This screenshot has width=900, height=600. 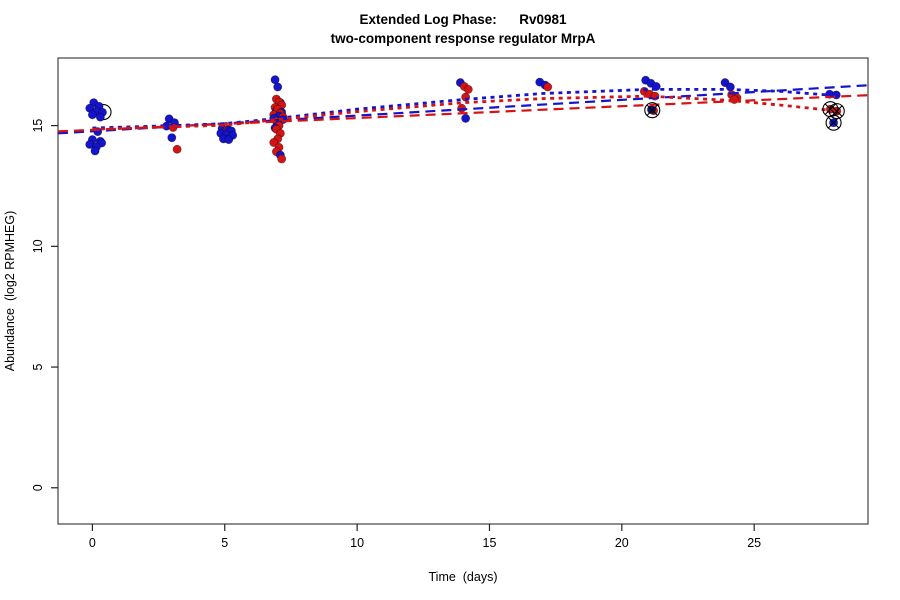 I want to click on y-axis-title: Abundance (log2 RPMHEG), so click(x=10, y=291).